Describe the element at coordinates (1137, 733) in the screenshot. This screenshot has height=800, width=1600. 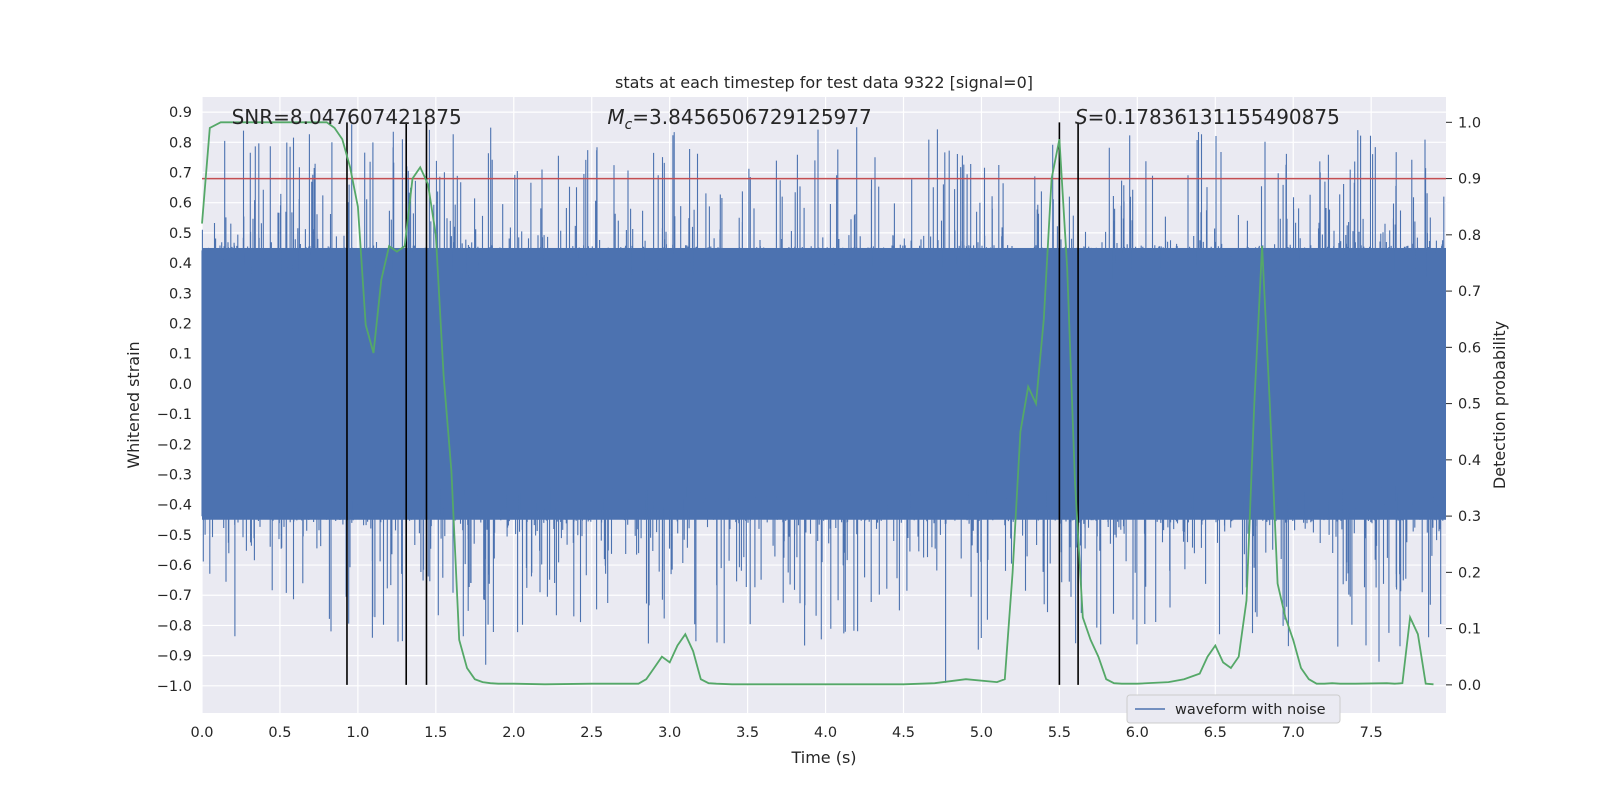
I see `x-tick-label: 6.0` at that location.